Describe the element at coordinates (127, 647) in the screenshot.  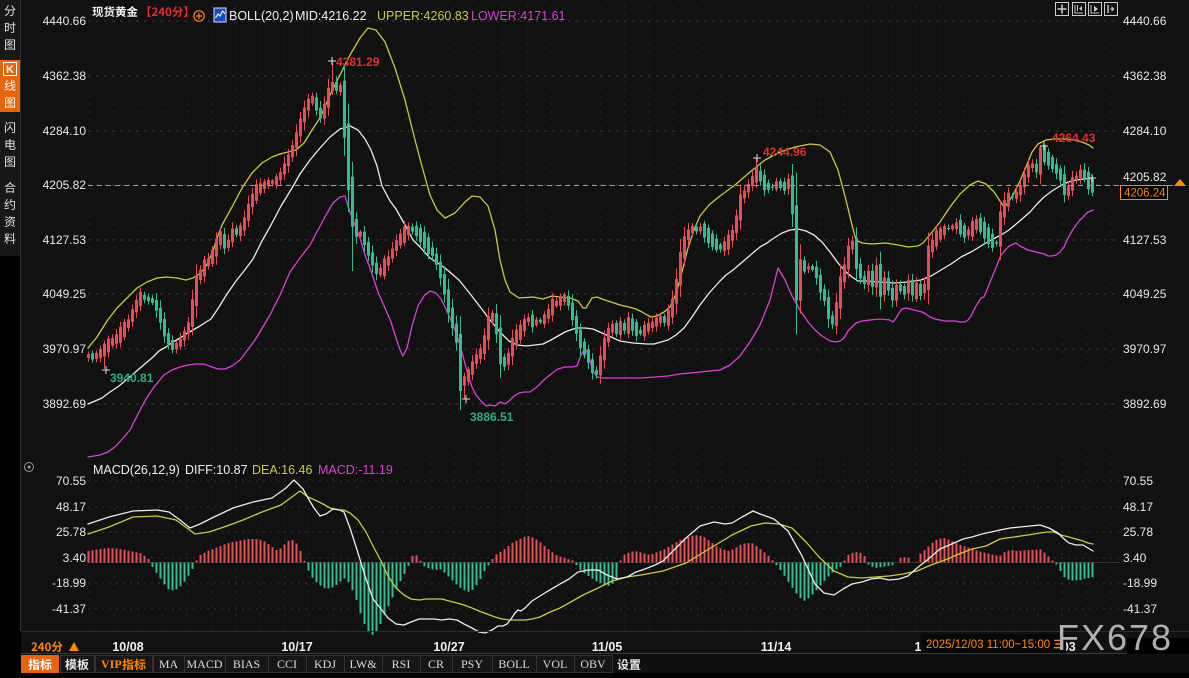
I see `svg-text: 10/08` at that location.